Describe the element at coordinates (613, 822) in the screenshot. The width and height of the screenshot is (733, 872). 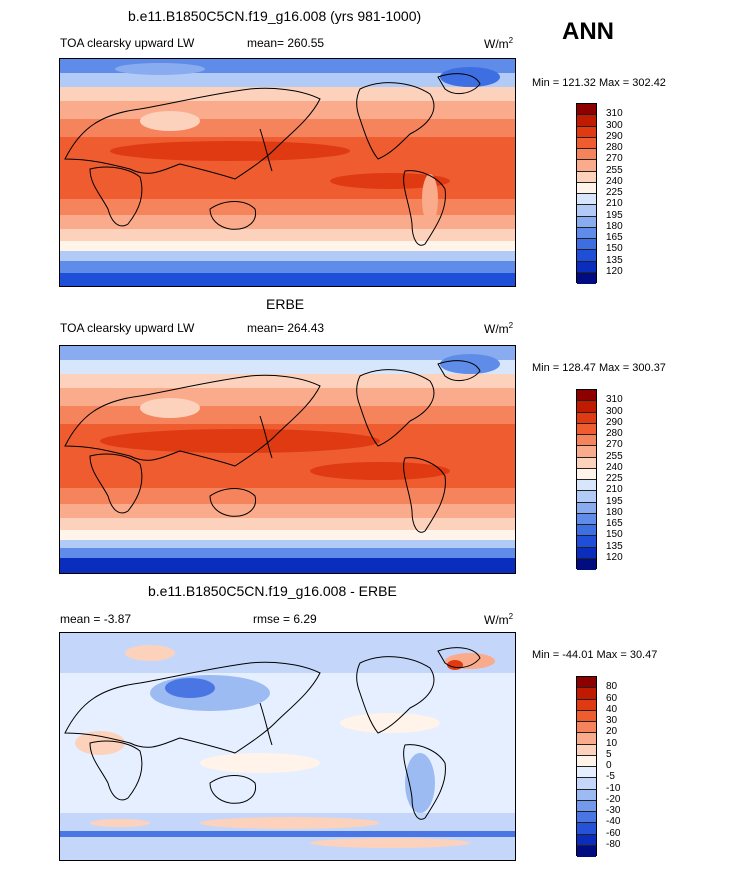
I see `panel3-colorbar-tick: -40` at that location.